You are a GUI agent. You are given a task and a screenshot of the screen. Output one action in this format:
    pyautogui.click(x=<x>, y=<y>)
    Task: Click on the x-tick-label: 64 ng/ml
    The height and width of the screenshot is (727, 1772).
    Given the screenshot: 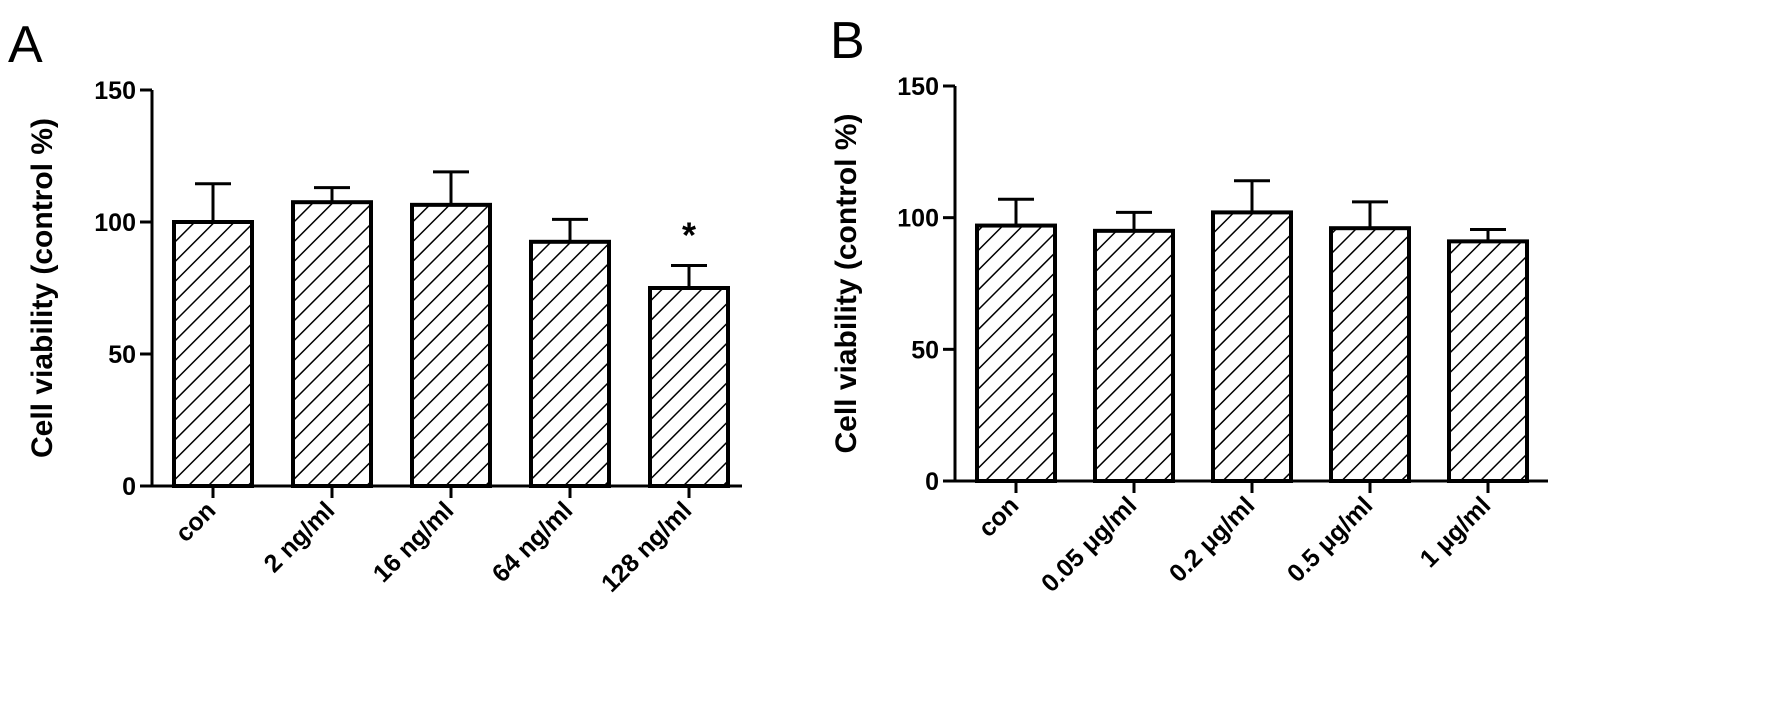 What is the action you would take?
    pyautogui.click(x=533, y=542)
    